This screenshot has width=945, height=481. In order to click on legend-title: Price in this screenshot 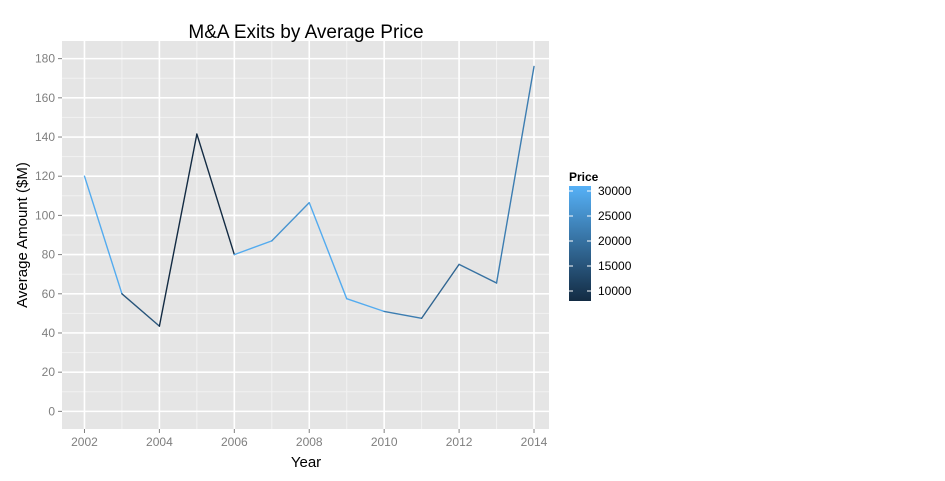, I will do `click(584, 177)`.